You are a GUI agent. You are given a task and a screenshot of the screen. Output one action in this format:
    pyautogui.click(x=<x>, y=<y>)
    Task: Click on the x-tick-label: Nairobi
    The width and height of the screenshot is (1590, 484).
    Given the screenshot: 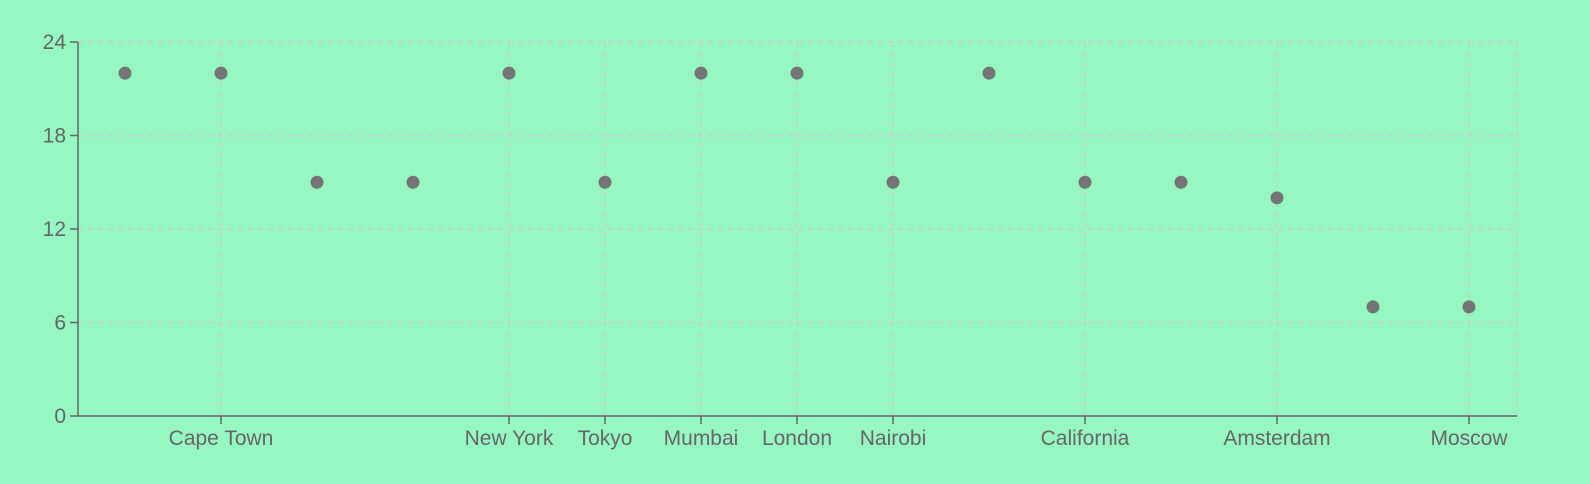 What is the action you would take?
    pyautogui.click(x=893, y=438)
    